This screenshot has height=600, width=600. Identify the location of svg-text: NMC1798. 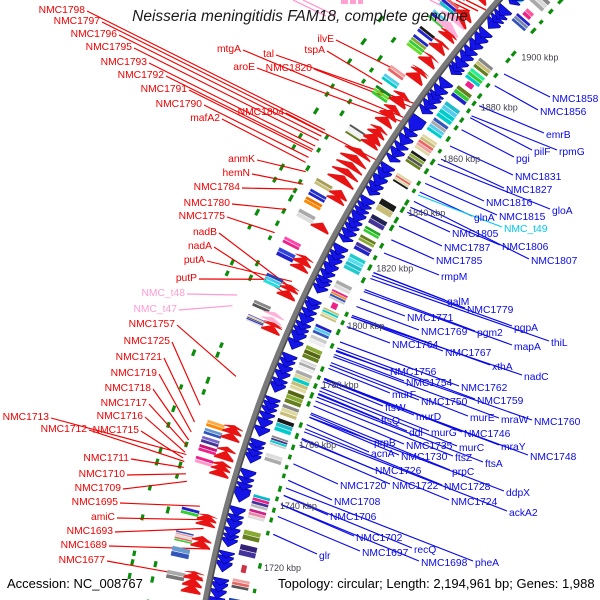
(62, 10).